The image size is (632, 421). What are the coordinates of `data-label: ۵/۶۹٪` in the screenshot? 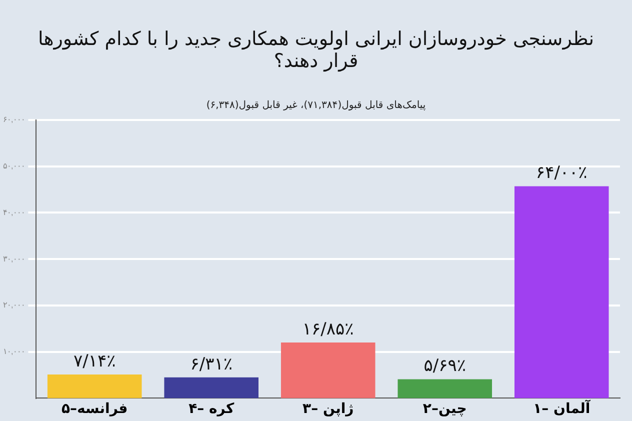 It's located at (445, 366).